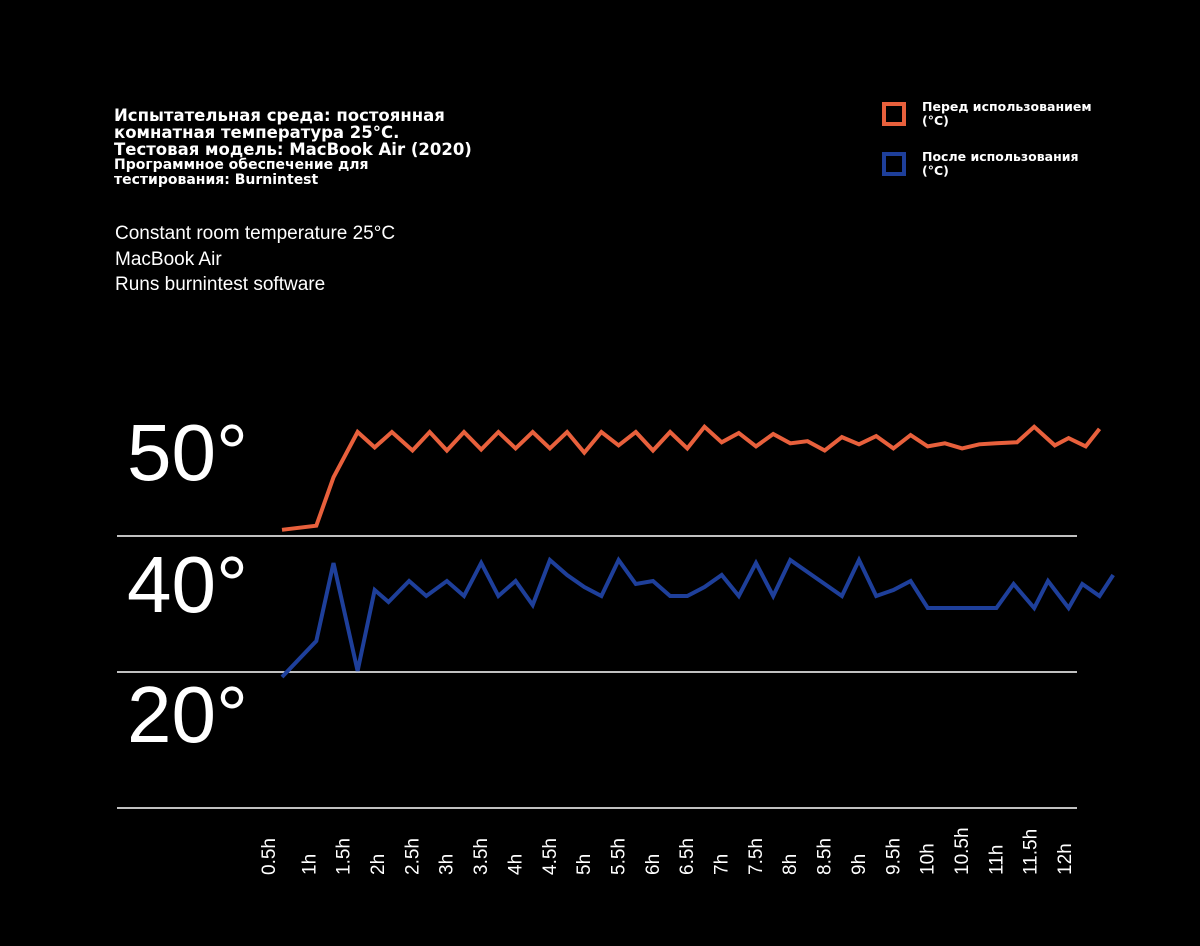 The height and width of the screenshot is (946, 1200). What do you see at coordinates (378, 864) in the screenshot?
I see `x-tick-label: 2h` at bounding box center [378, 864].